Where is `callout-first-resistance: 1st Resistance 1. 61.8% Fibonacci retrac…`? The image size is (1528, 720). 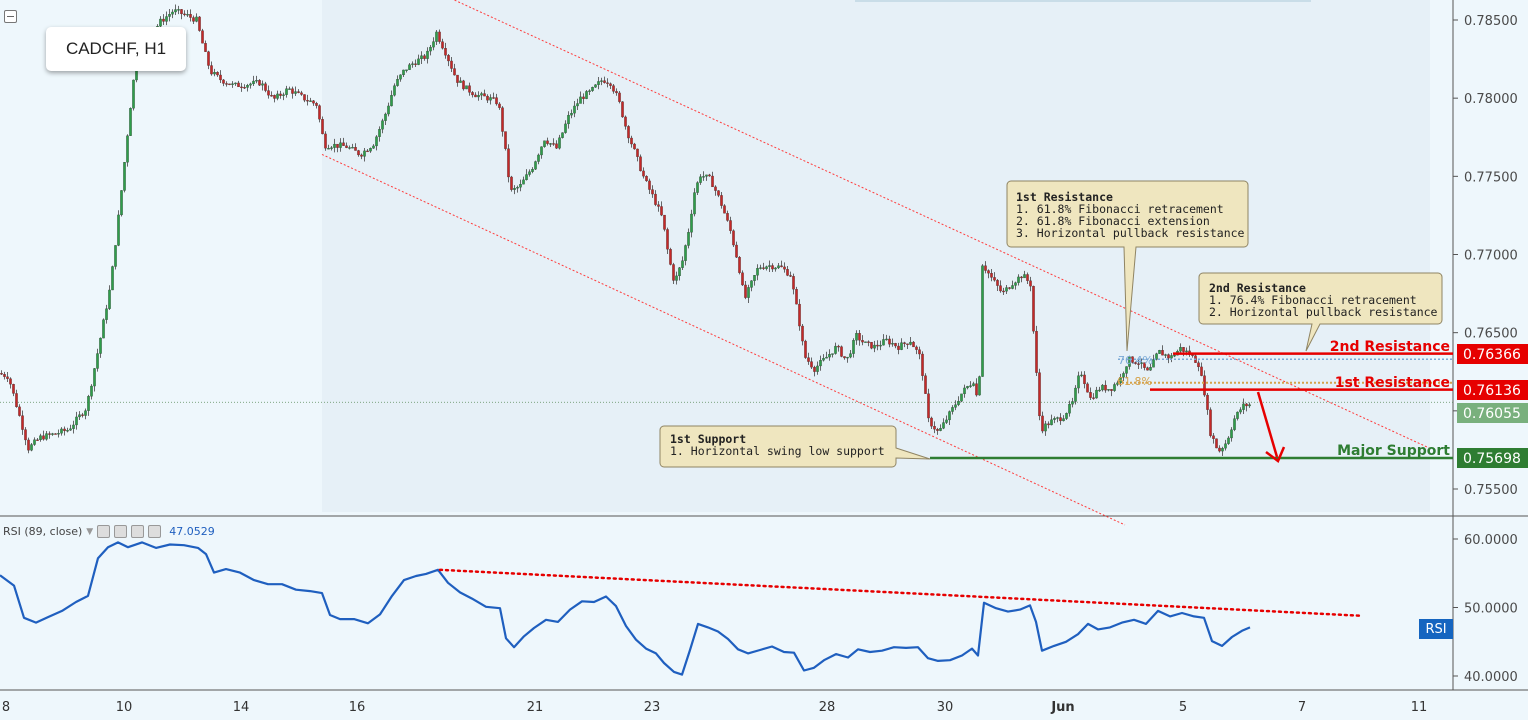 callout-first-resistance: 1st Resistance 1. 61.8% Fibonacci retrac… is located at coordinates (1127, 266).